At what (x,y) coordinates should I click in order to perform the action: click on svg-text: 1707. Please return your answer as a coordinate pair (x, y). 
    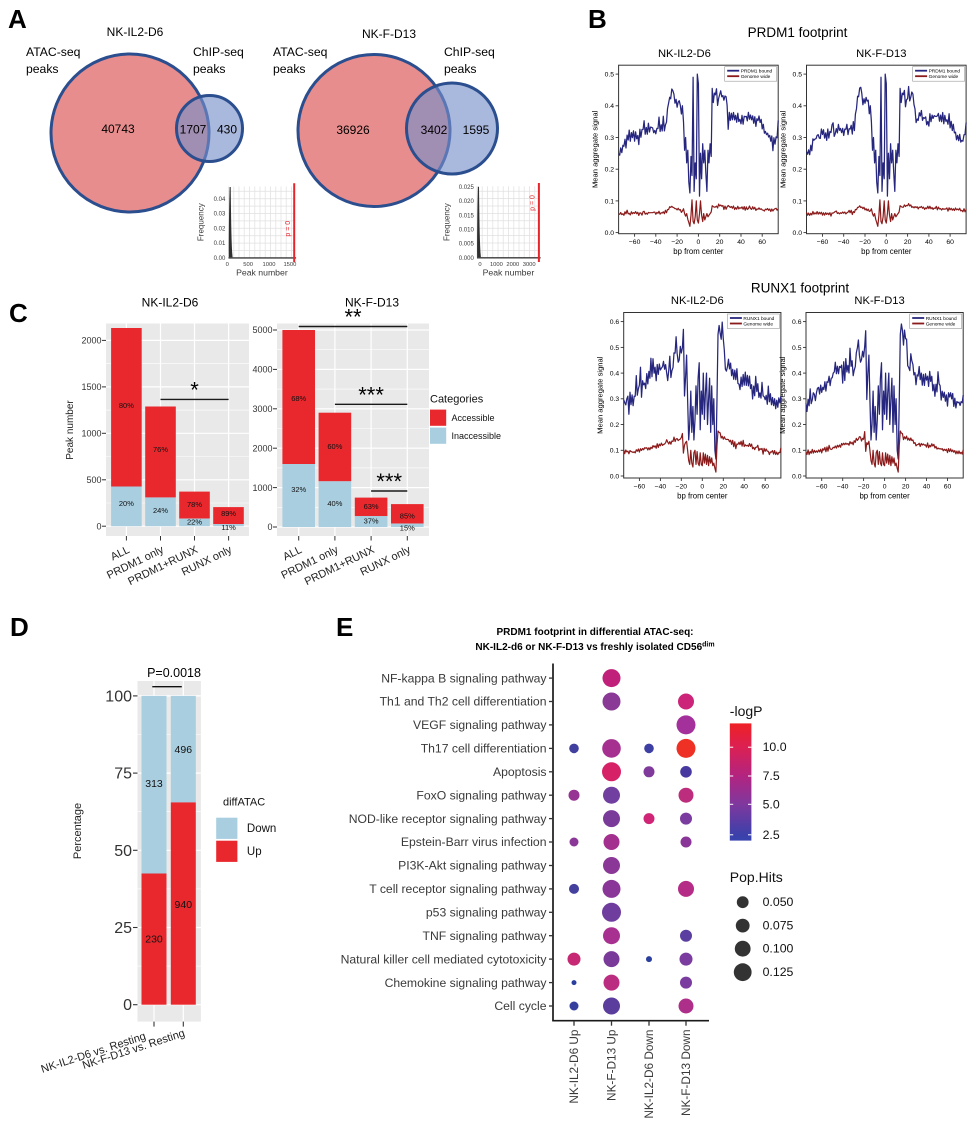
    Looking at the image, I should click on (193, 130).